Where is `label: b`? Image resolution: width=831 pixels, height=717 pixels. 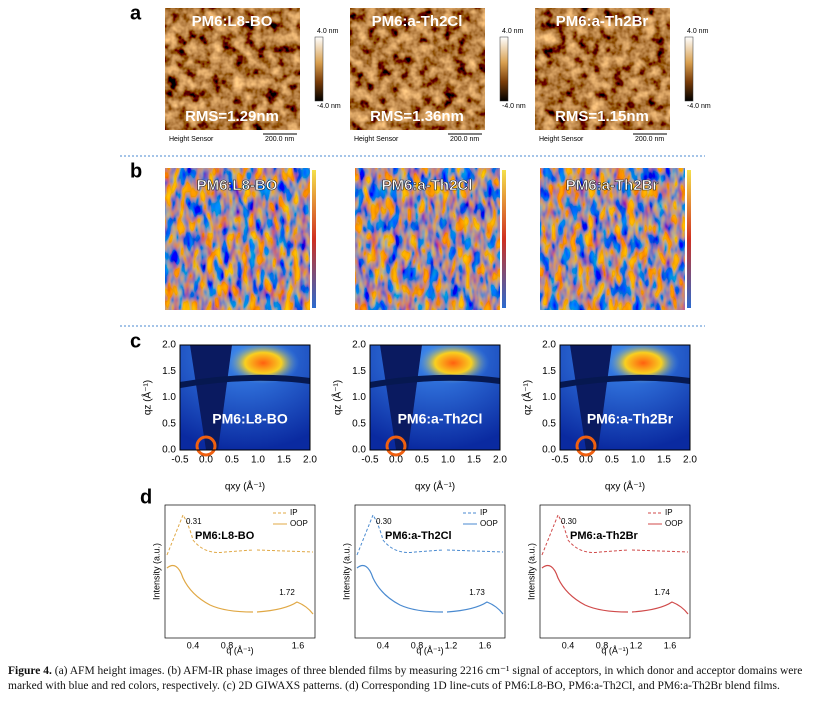 label: b is located at coordinates (136, 171).